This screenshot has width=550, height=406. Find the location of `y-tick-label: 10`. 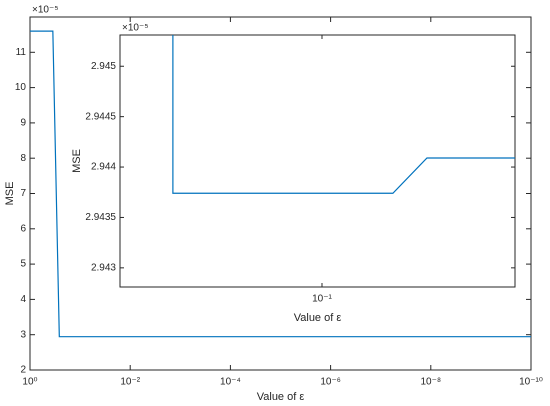

y-tick-label: 10 is located at coordinates (21, 87).